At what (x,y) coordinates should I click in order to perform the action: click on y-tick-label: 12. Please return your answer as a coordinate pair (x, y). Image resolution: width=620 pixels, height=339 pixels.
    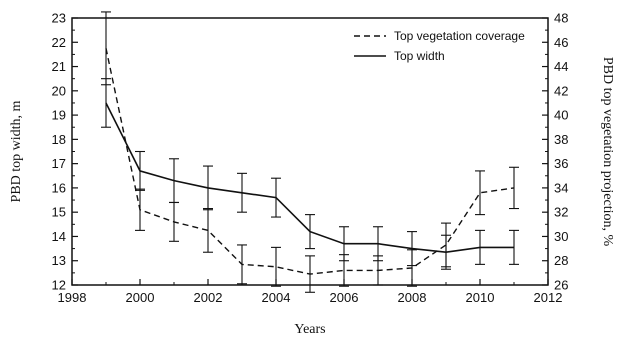
    Looking at the image, I should click on (59, 285).